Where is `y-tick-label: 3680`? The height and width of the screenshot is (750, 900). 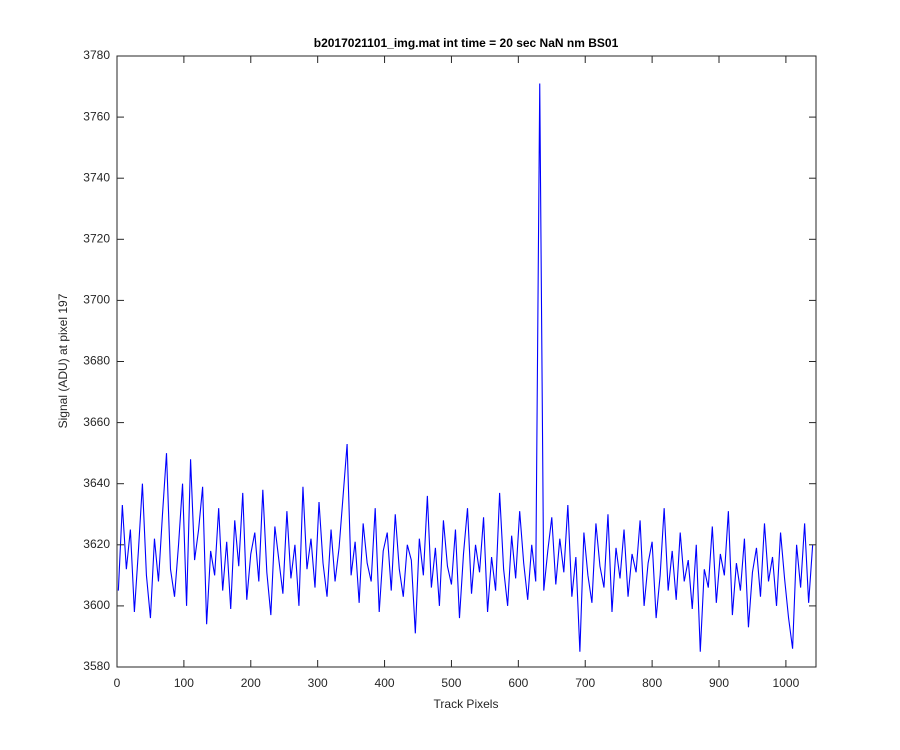
y-tick-label: 3680 is located at coordinates (96, 361).